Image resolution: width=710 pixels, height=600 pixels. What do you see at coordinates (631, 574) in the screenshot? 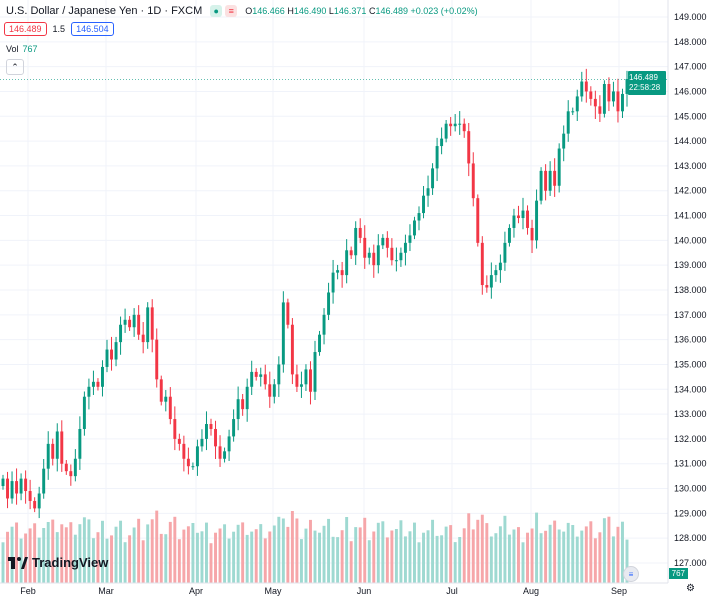
I see `us-flag-icon: ≡` at bounding box center [631, 574].